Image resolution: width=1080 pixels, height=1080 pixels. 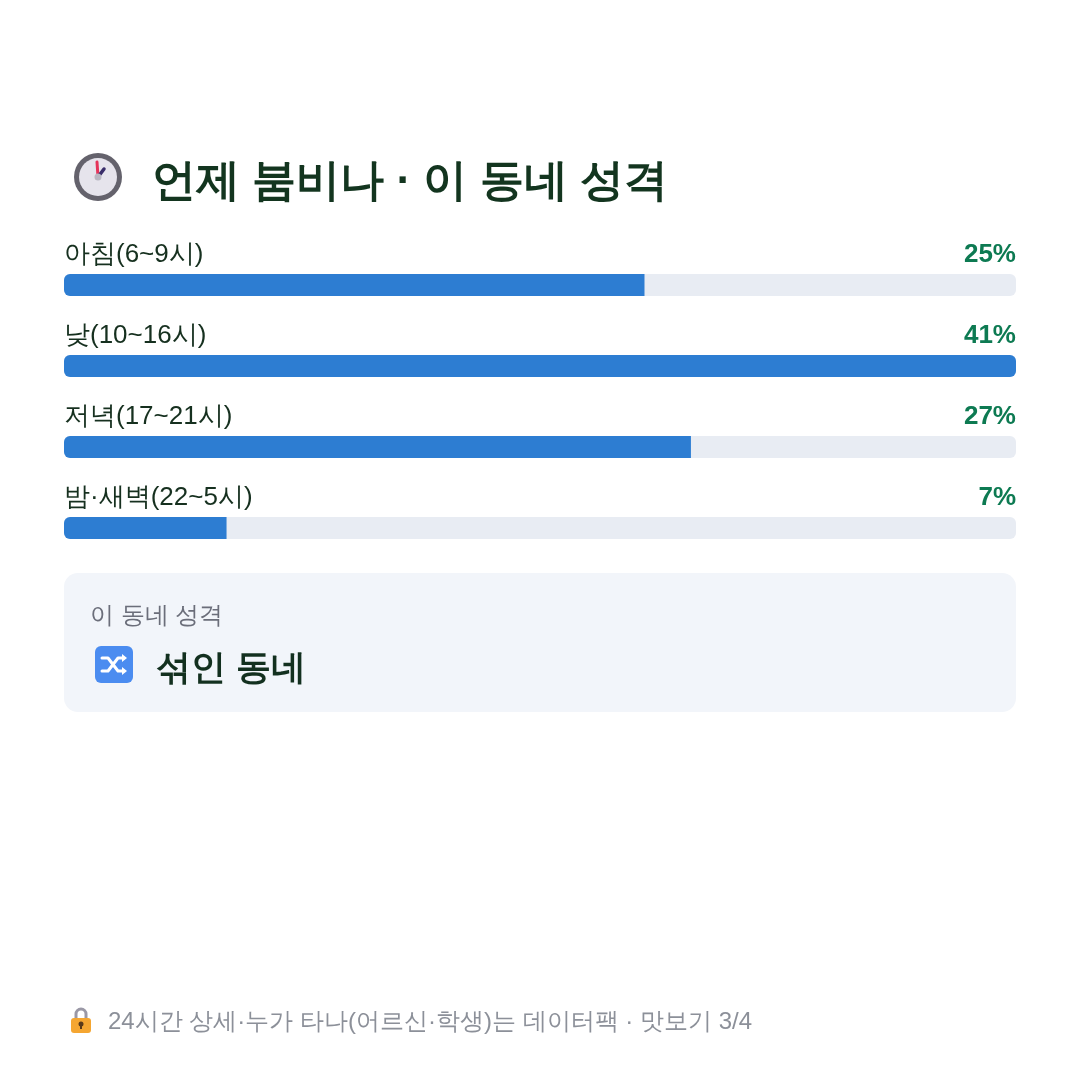 What do you see at coordinates (148, 415) in the screenshot?
I see `y-tick-label: 저녁(17~21시)` at bounding box center [148, 415].